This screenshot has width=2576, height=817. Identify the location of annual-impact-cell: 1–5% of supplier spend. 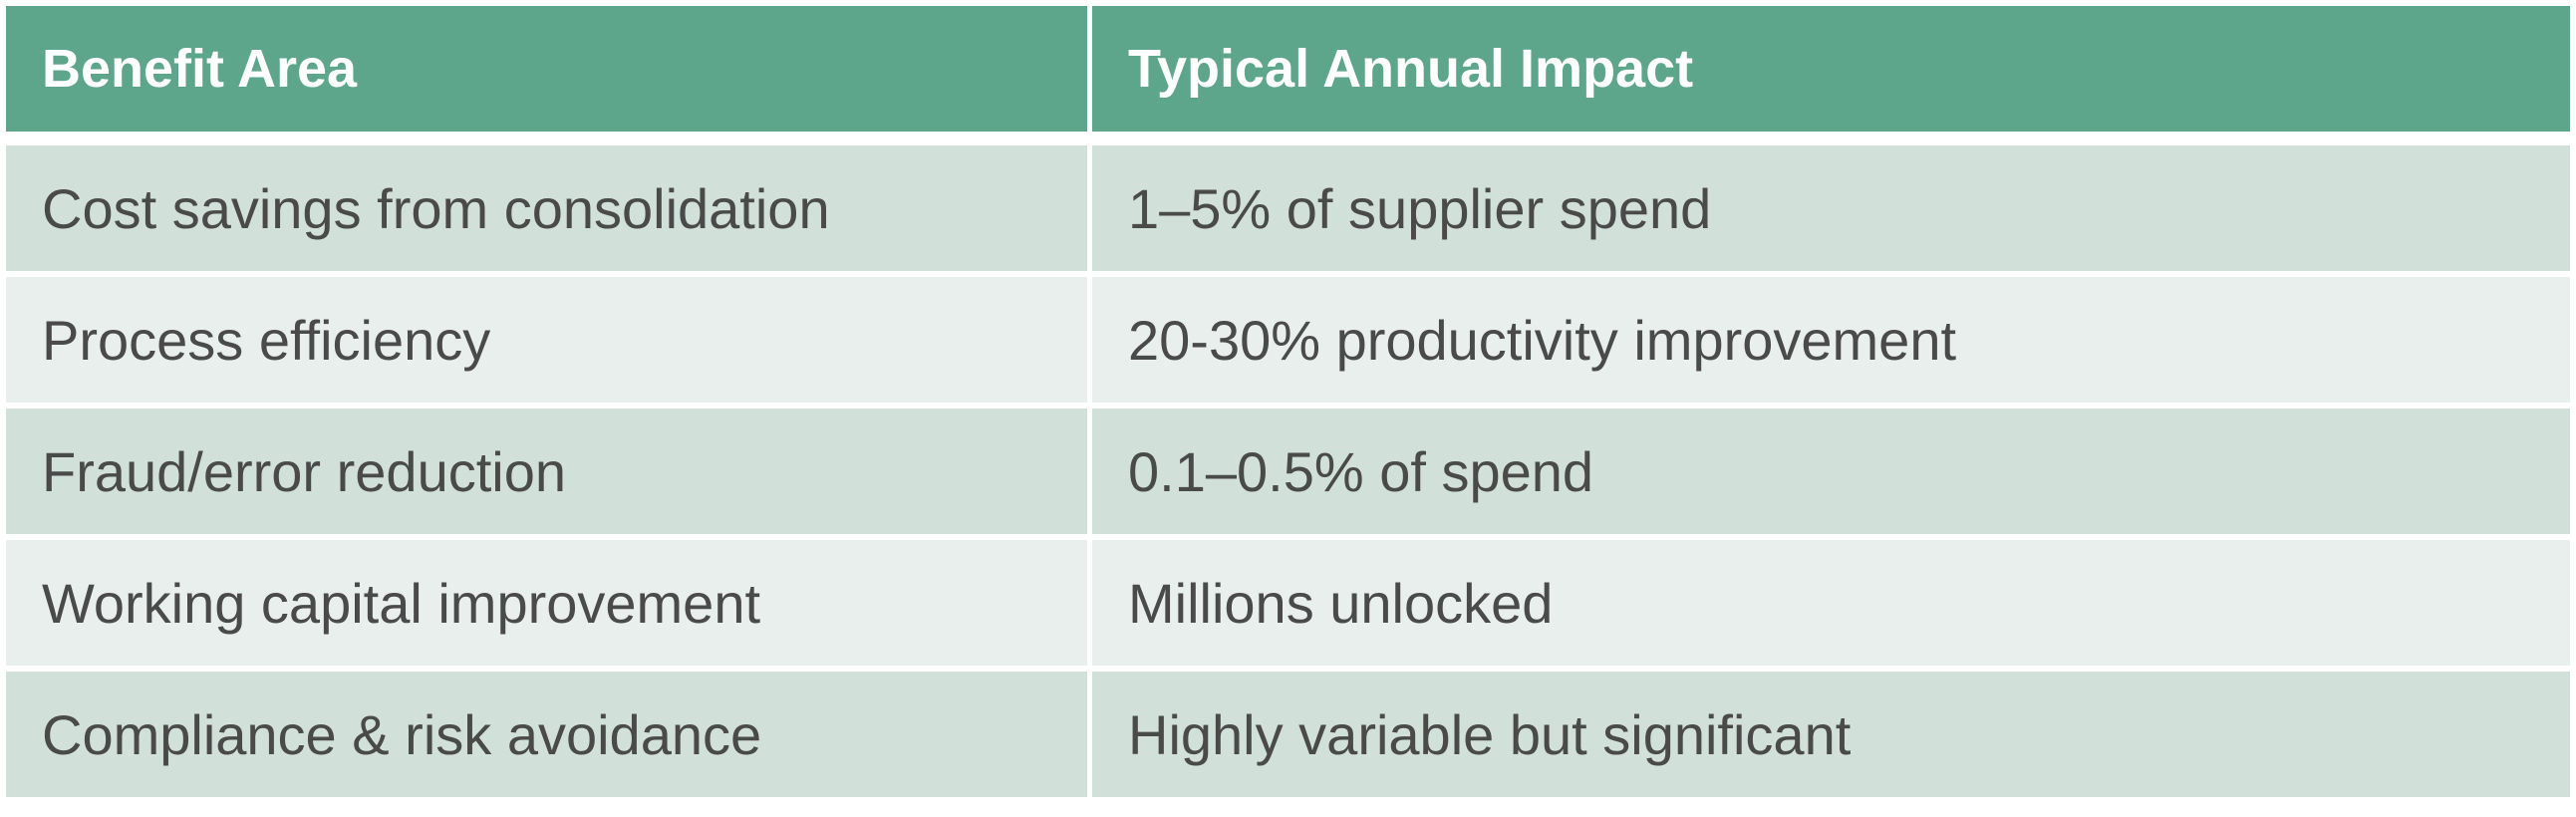
(1831, 208).